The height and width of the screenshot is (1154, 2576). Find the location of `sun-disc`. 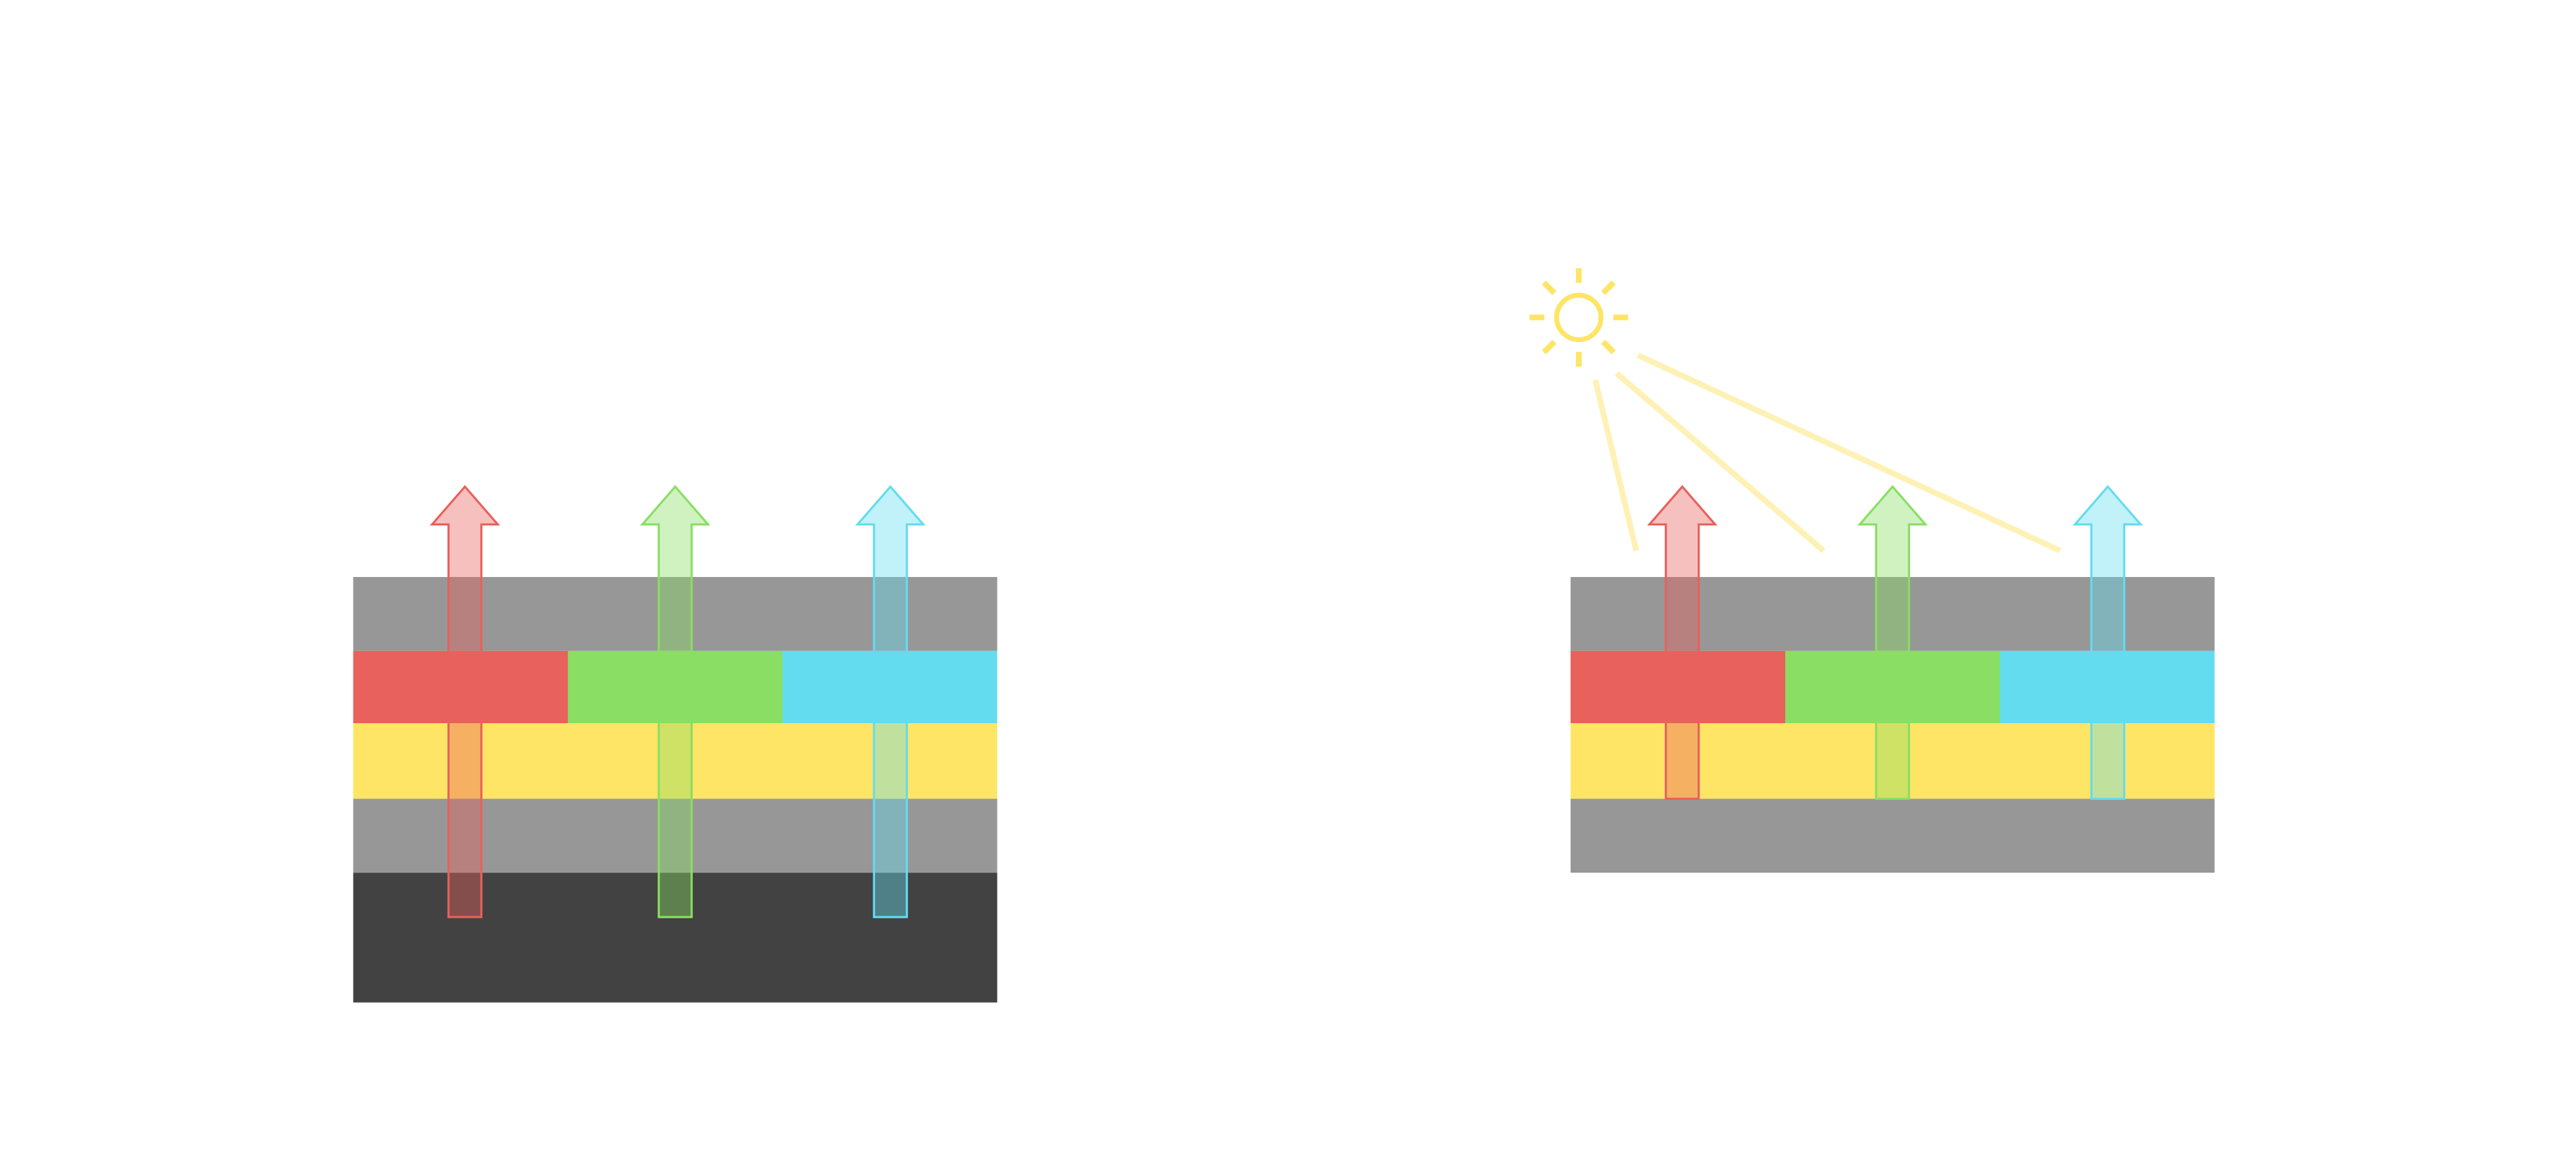

sun-disc is located at coordinates (1579, 317).